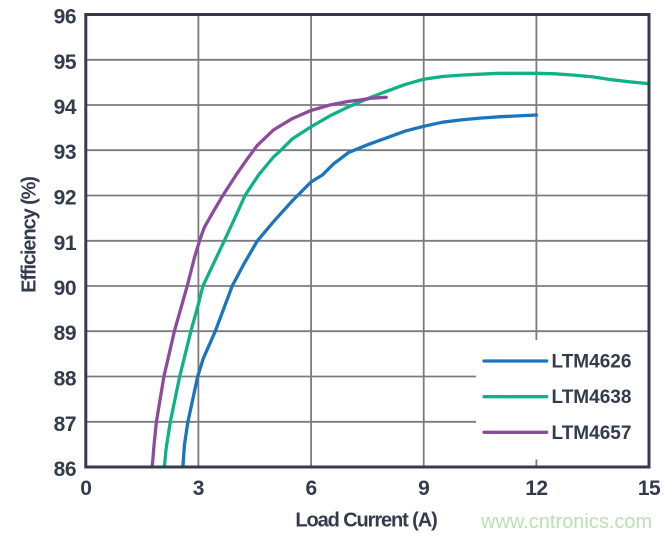  I want to click on svg-text: 6, so click(311, 488).